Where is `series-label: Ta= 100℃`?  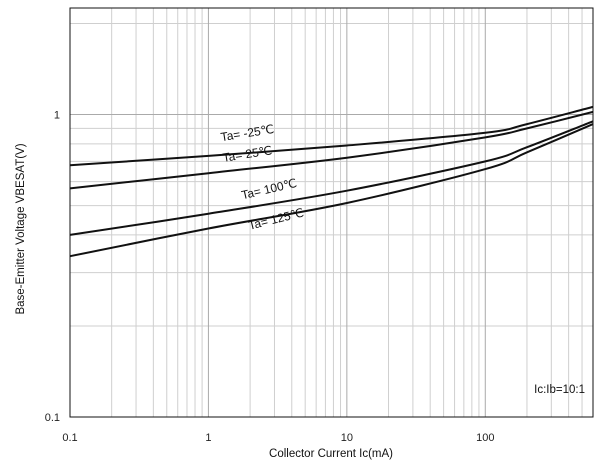
series-label: Ta= 100℃ is located at coordinates (269, 189).